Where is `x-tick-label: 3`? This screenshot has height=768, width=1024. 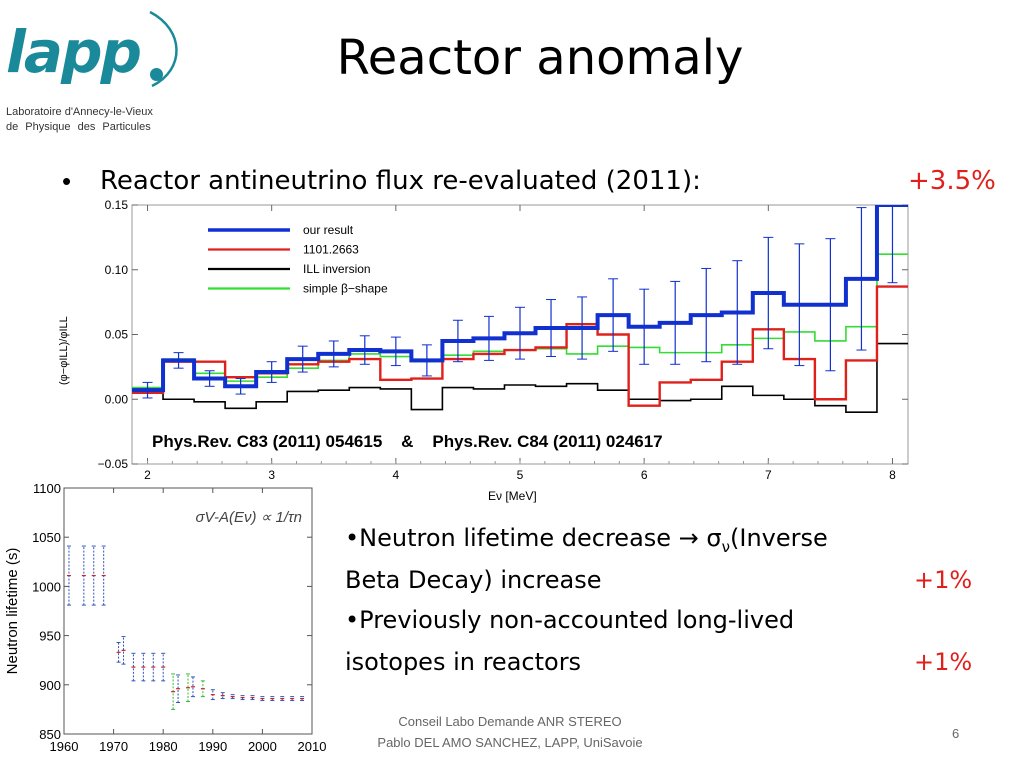
x-tick-label: 3 is located at coordinates (271, 475).